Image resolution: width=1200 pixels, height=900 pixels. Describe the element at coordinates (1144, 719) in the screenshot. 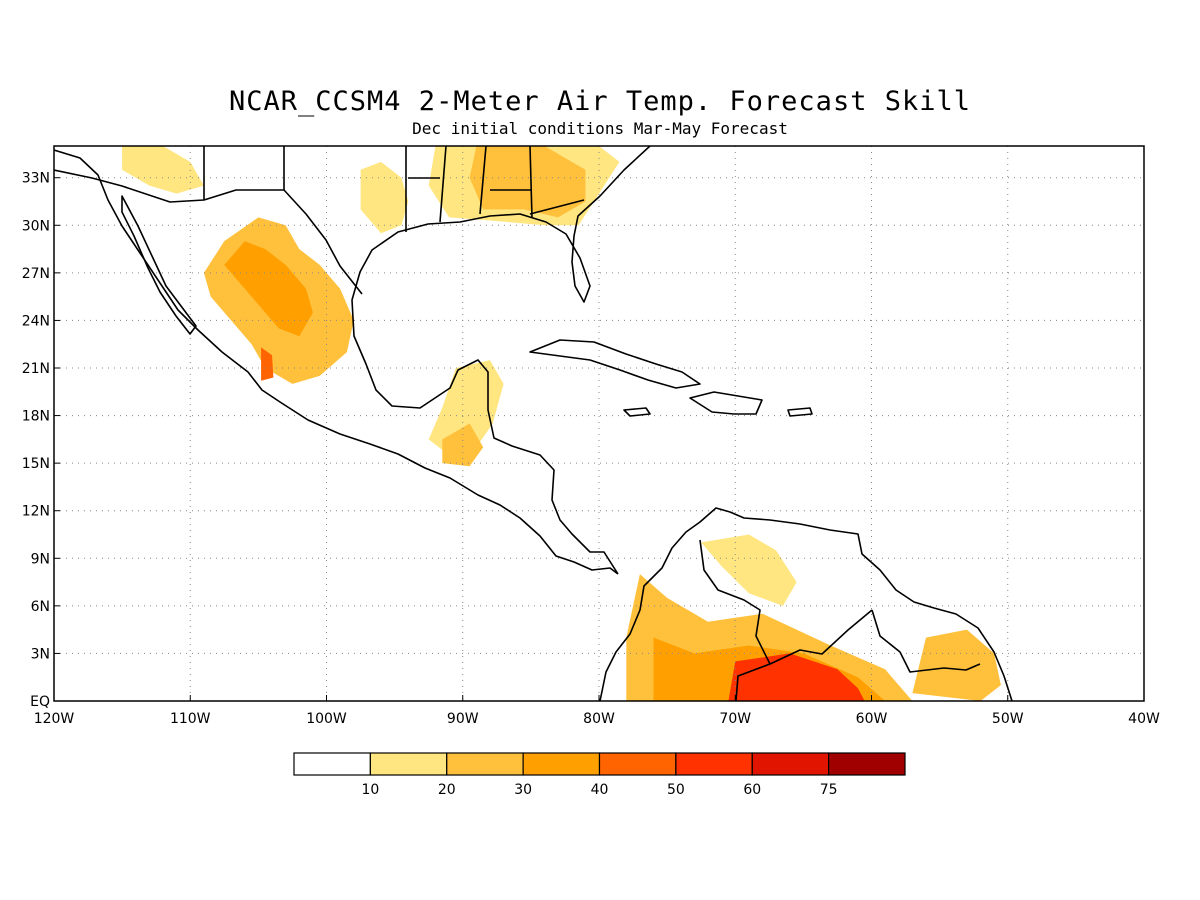

I see `lon-tick-label: 40W` at that location.